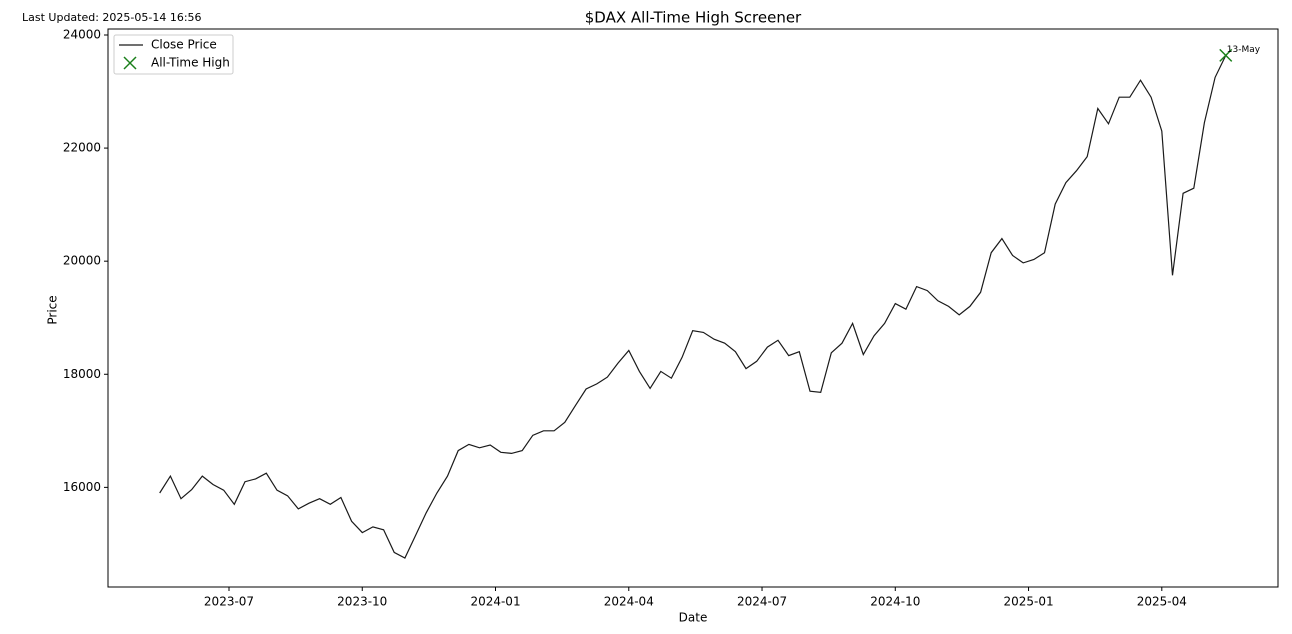  Describe the element at coordinates (82, 374) in the screenshot. I see `y-tick-label: 18000` at that location.